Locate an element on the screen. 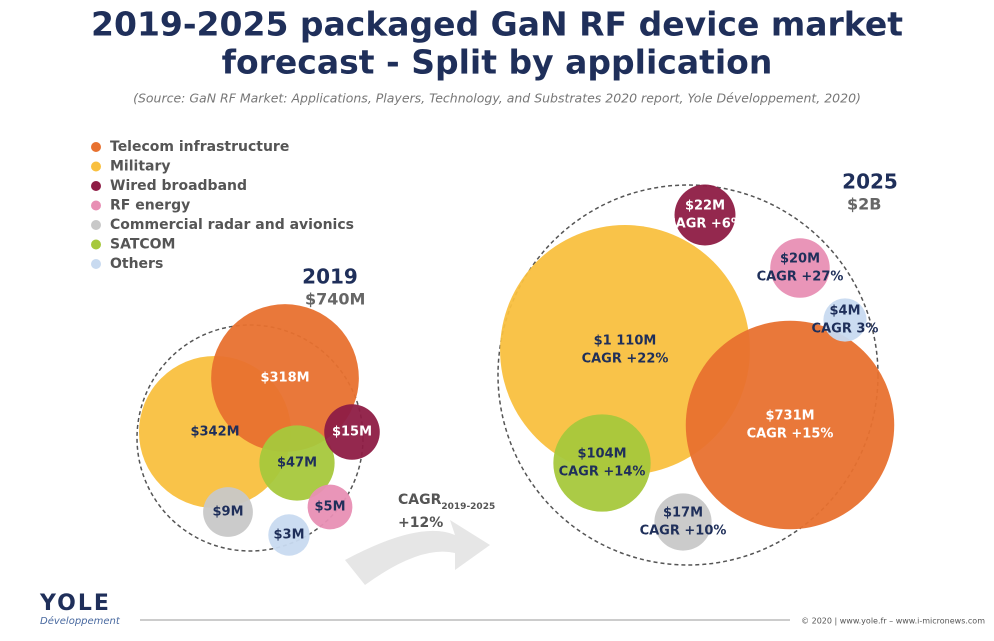  bubble-label: $17M is located at coordinates (683, 513).